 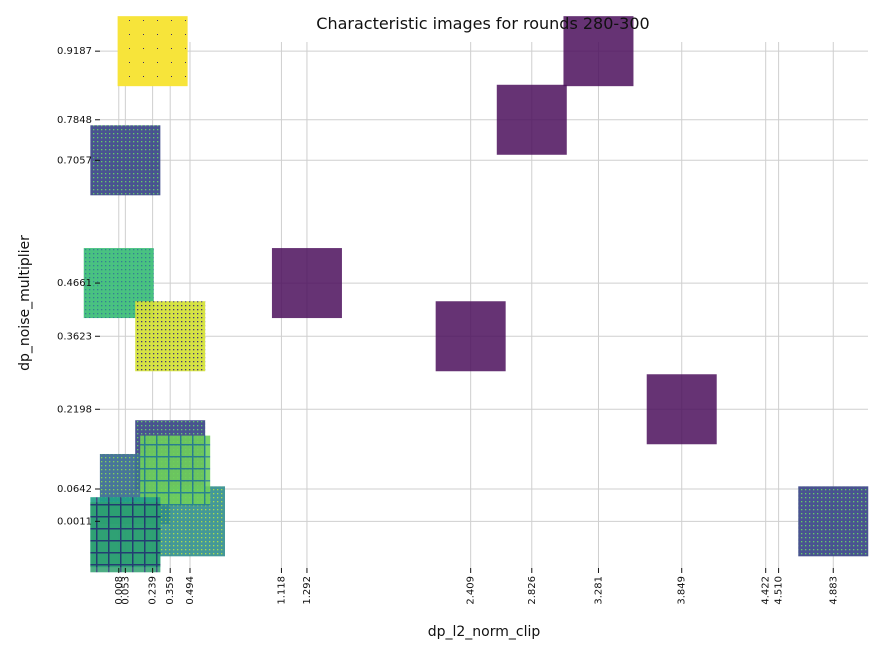 I want to click on x-tick-label: 4.510, so click(x=779, y=590).